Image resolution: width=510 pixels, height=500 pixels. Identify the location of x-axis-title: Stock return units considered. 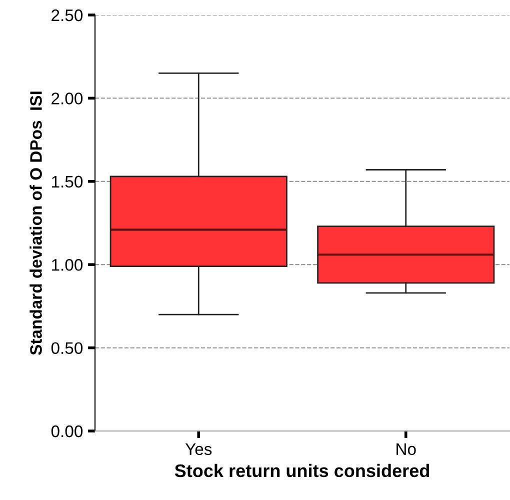
(301, 471).